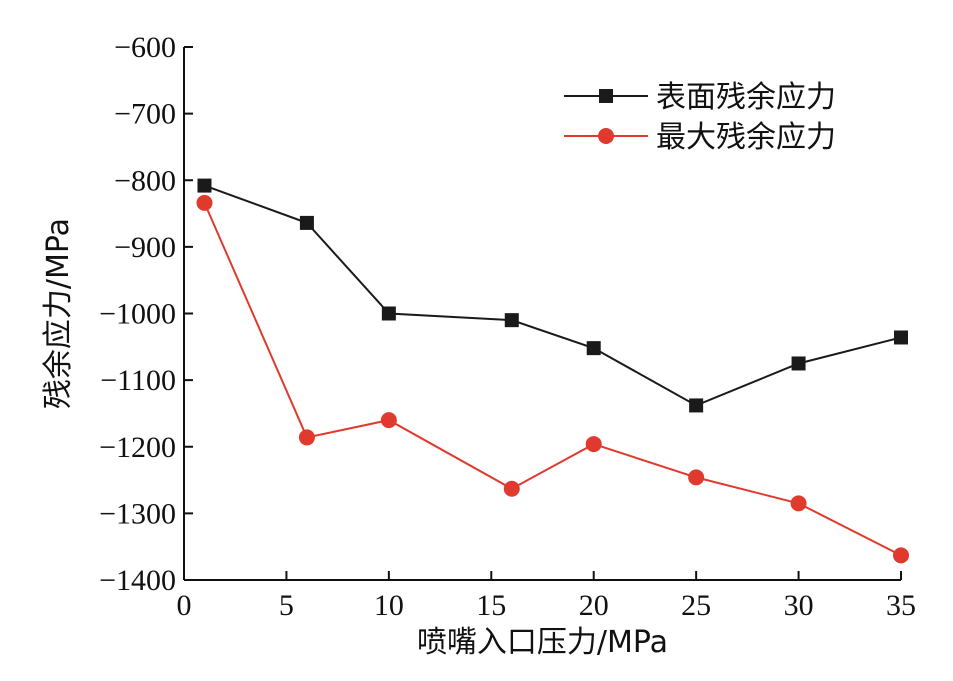 The image size is (953, 681). Describe the element at coordinates (746, 137) in the screenshot. I see `legend-label: 最大残余应力` at that location.